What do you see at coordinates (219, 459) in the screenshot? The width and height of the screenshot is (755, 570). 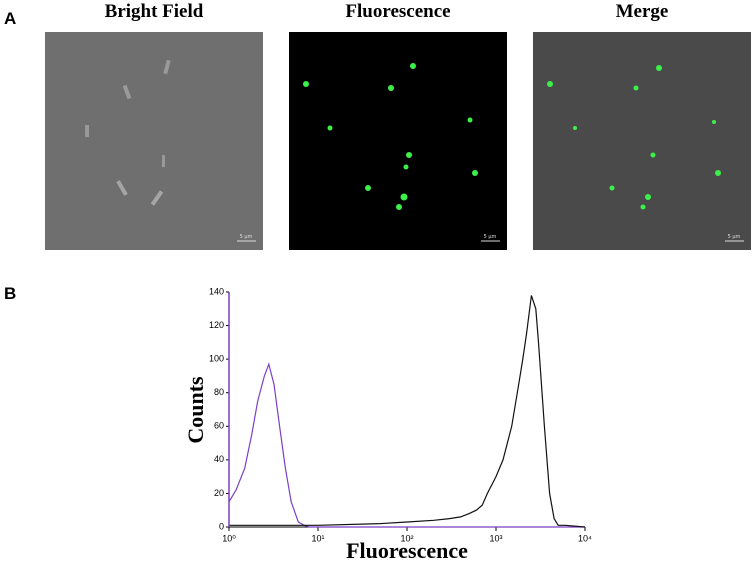 I see `y-tick-label: 40` at bounding box center [219, 459].